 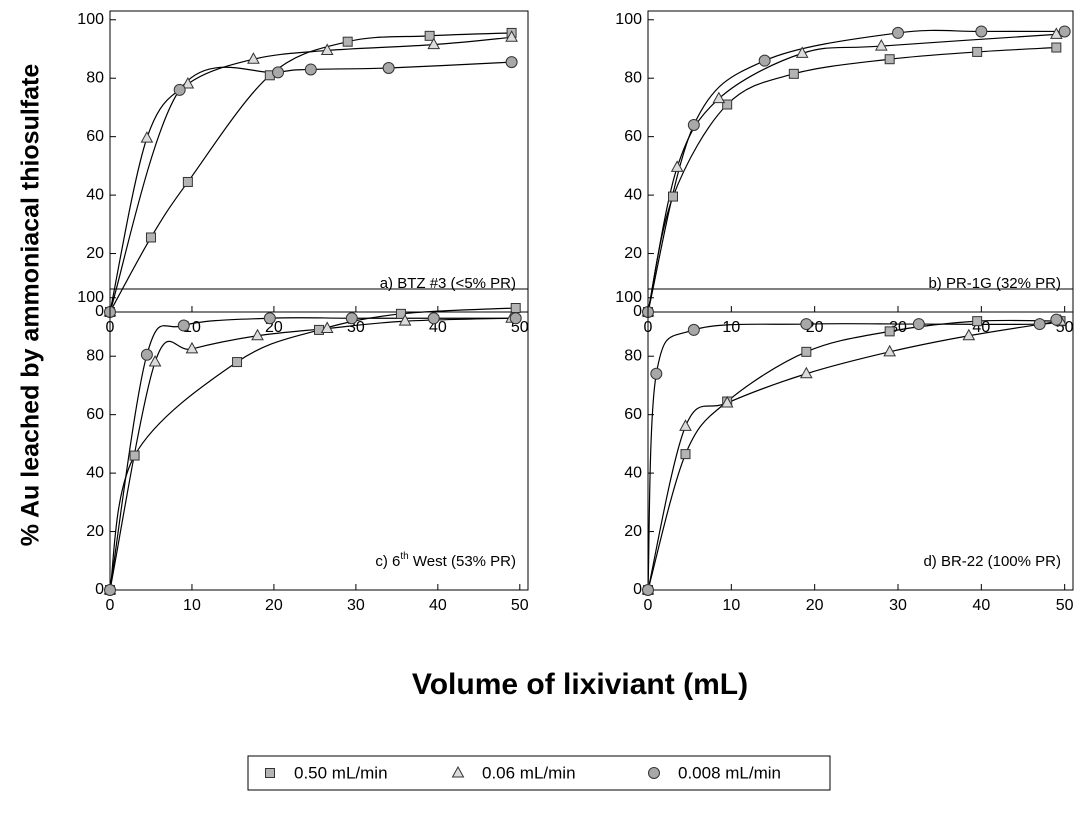 I want to click on x-axis-label: Volume of lixiviant (mL), so click(x=580, y=684).